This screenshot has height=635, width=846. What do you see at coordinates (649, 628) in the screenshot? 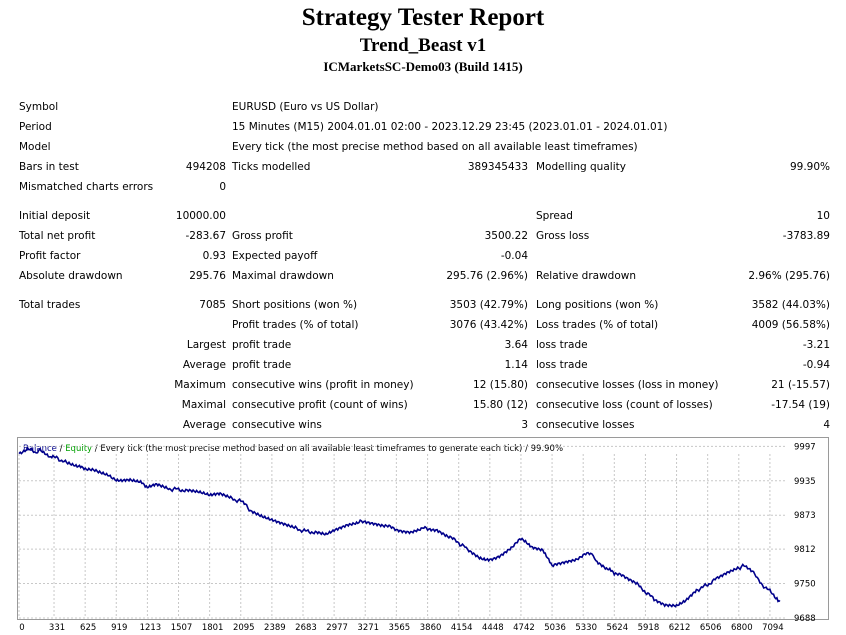
I see `x-tick-label: 5918` at bounding box center [649, 628].